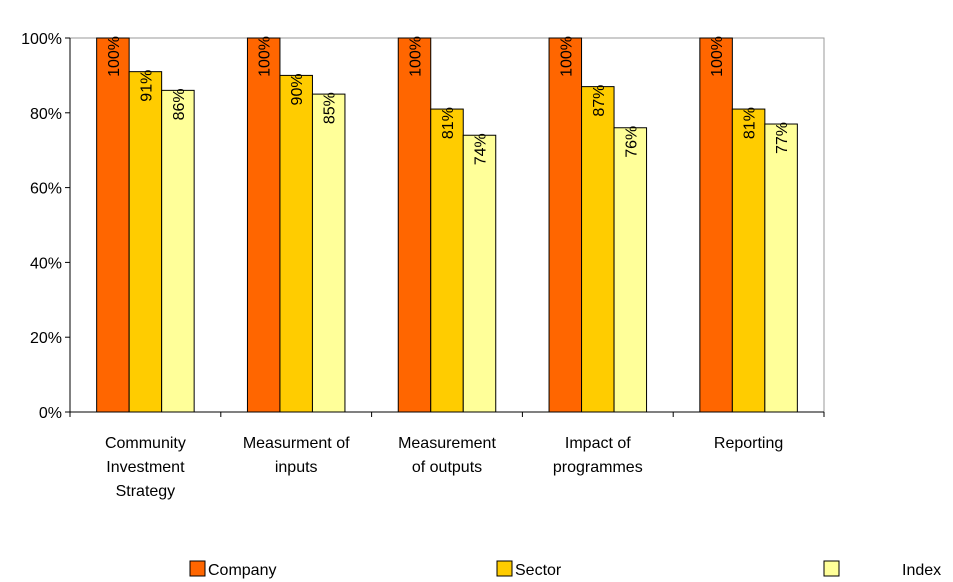 The image size is (953, 582). Describe the element at coordinates (46, 189) in the screenshot. I see `y-tick-label: 60%` at that location.